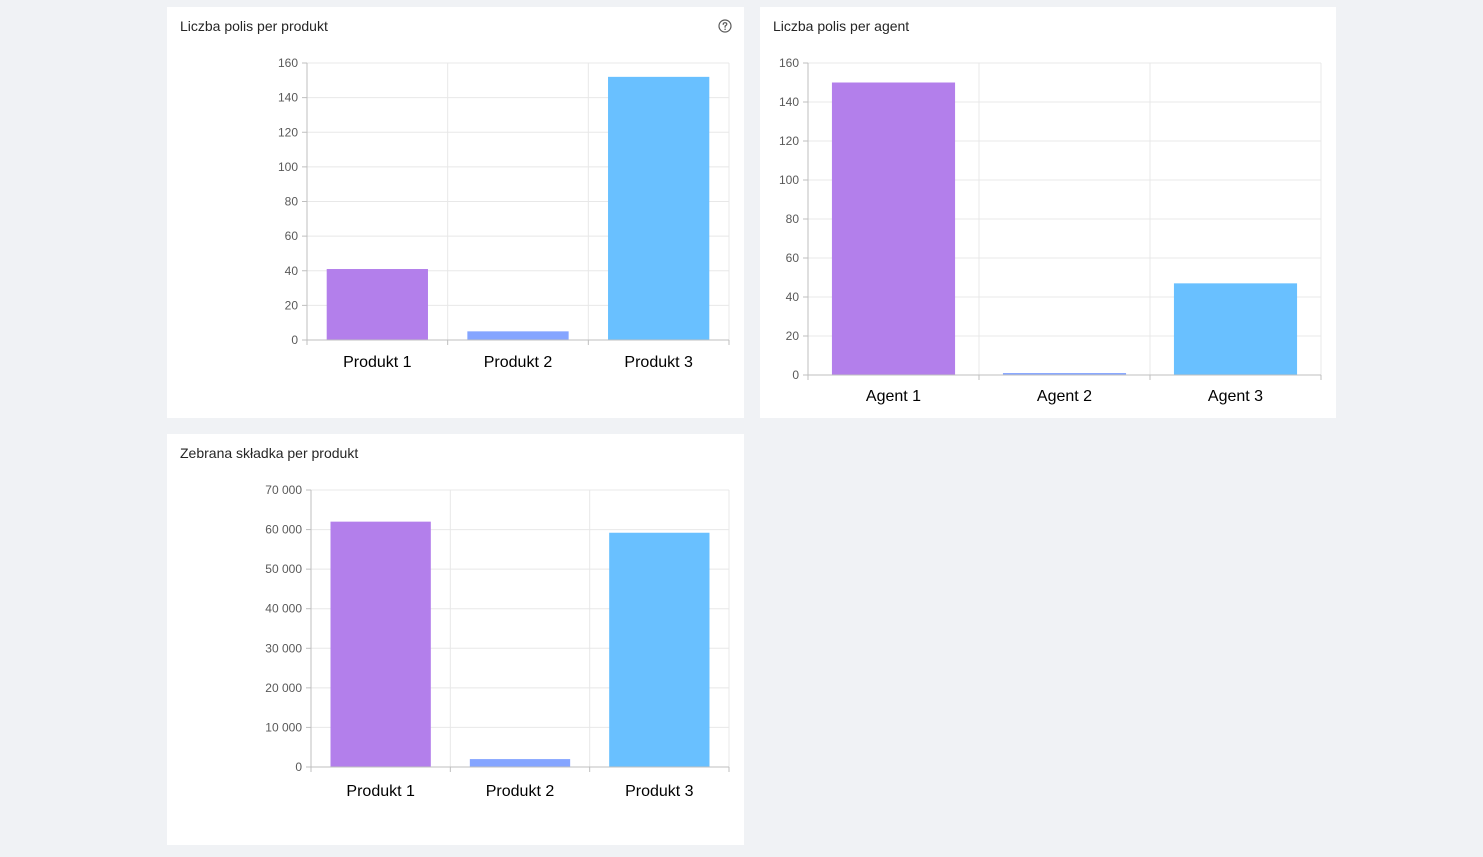 The width and height of the screenshot is (1483, 857). I want to click on y-tick-label: 20 000, so click(283, 688).